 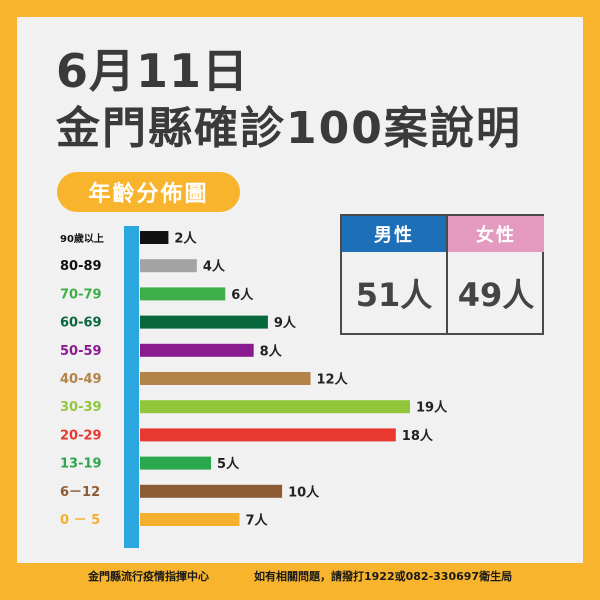 What do you see at coordinates (394, 234) in the screenshot?
I see `gender-male-label: 男性` at bounding box center [394, 234].